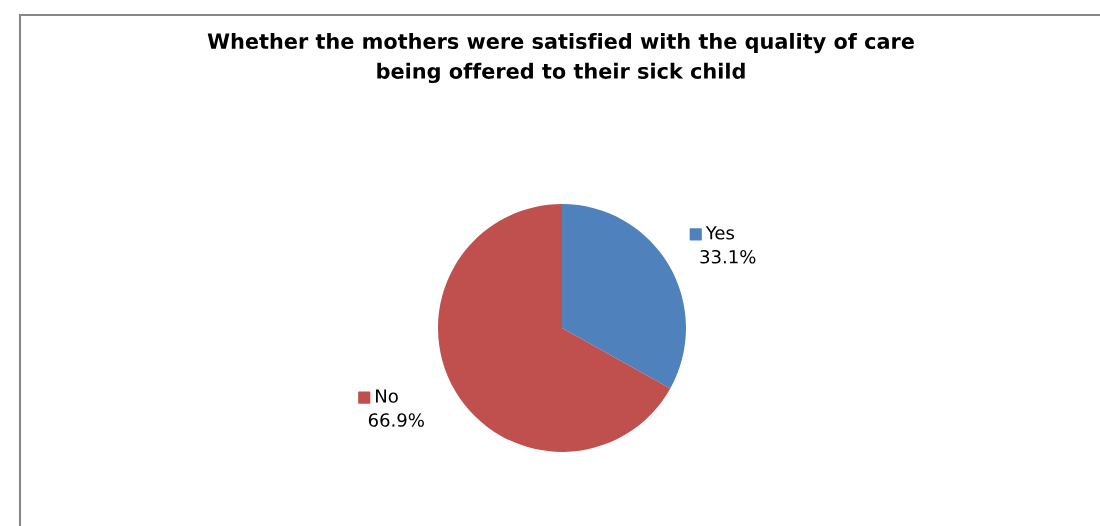 The image size is (1100, 526). I want to click on data-label: 66.9%, so click(396, 420).